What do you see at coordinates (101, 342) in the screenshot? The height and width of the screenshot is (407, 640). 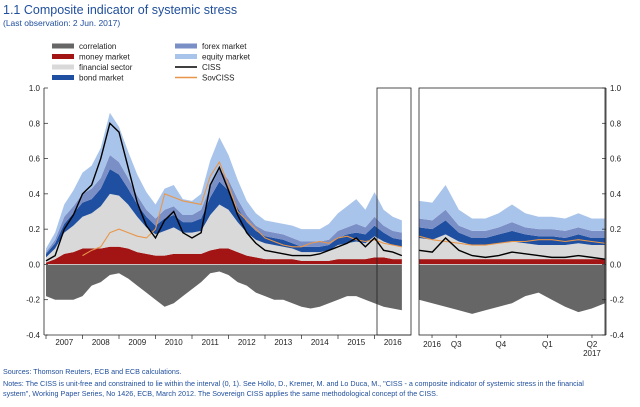 I see `long-x-tick-label: 2008` at bounding box center [101, 342].